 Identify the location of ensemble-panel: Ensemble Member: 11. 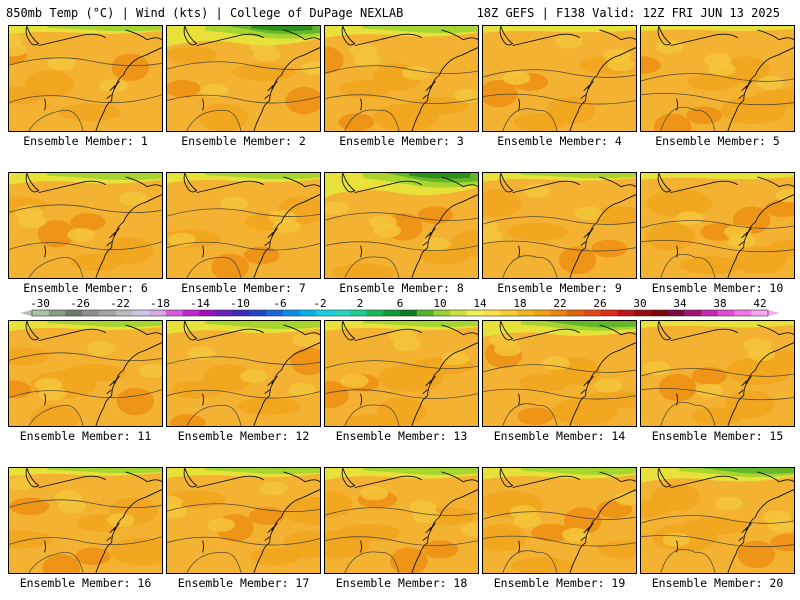
(85, 382).